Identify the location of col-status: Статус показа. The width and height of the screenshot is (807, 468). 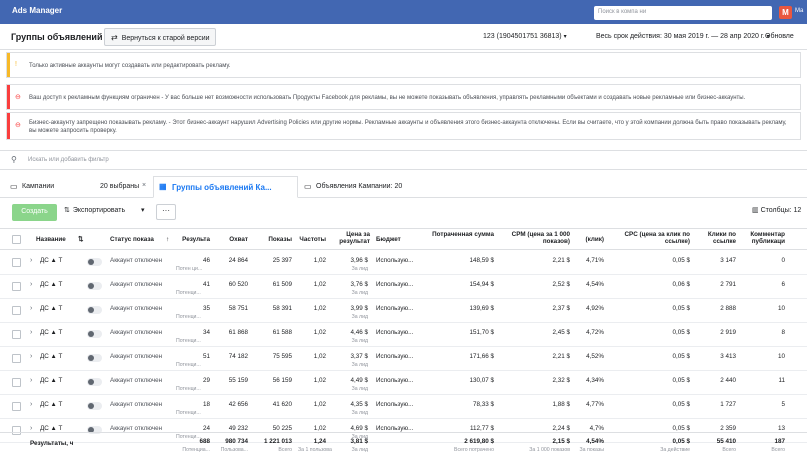
(132, 239).